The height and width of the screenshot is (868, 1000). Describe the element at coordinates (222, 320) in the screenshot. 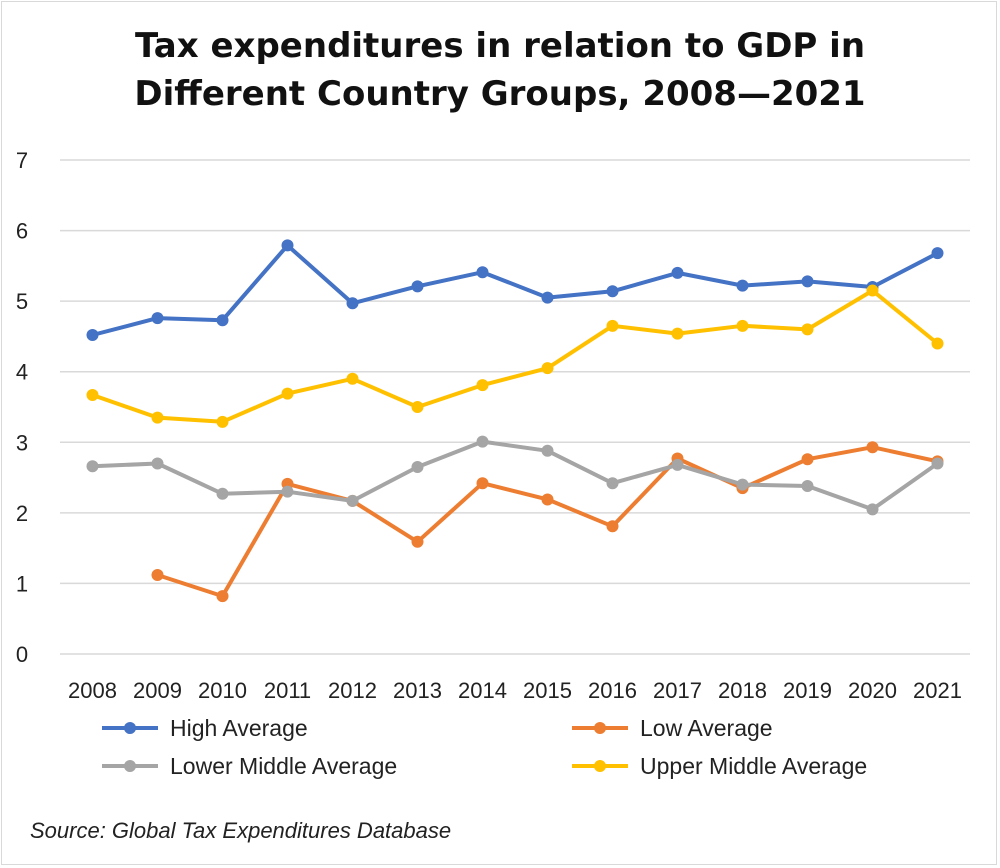

I see `data-point-high-average-2010` at that location.